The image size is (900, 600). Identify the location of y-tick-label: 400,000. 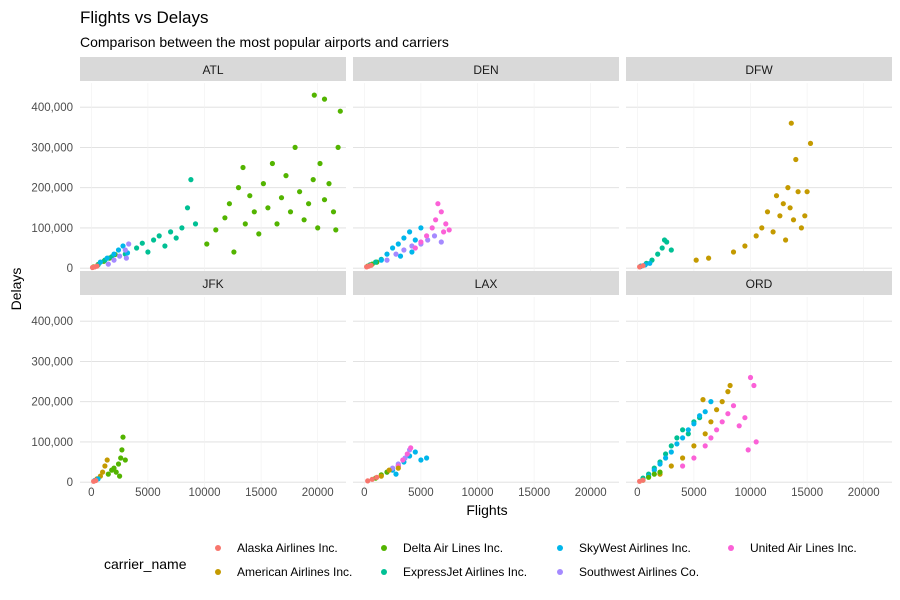
(52, 322).